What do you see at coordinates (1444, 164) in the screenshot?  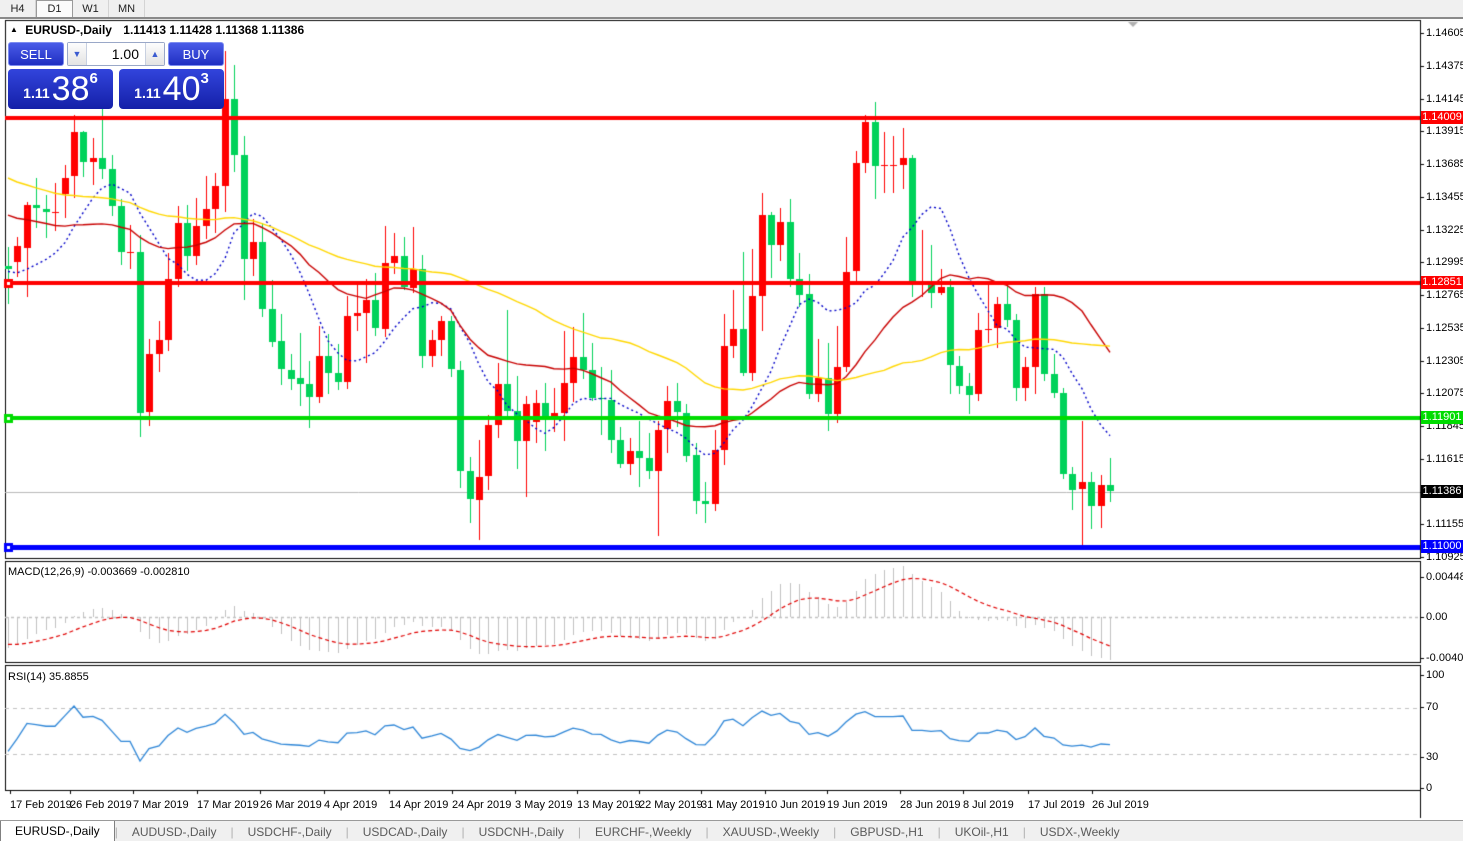 I see `price-tick-label: 1.13685` at bounding box center [1444, 164].